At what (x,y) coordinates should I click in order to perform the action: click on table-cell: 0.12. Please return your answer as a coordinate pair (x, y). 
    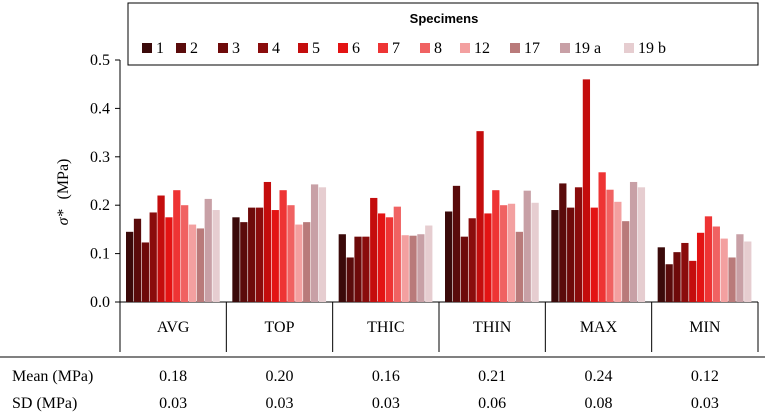
    Looking at the image, I should click on (705, 376).